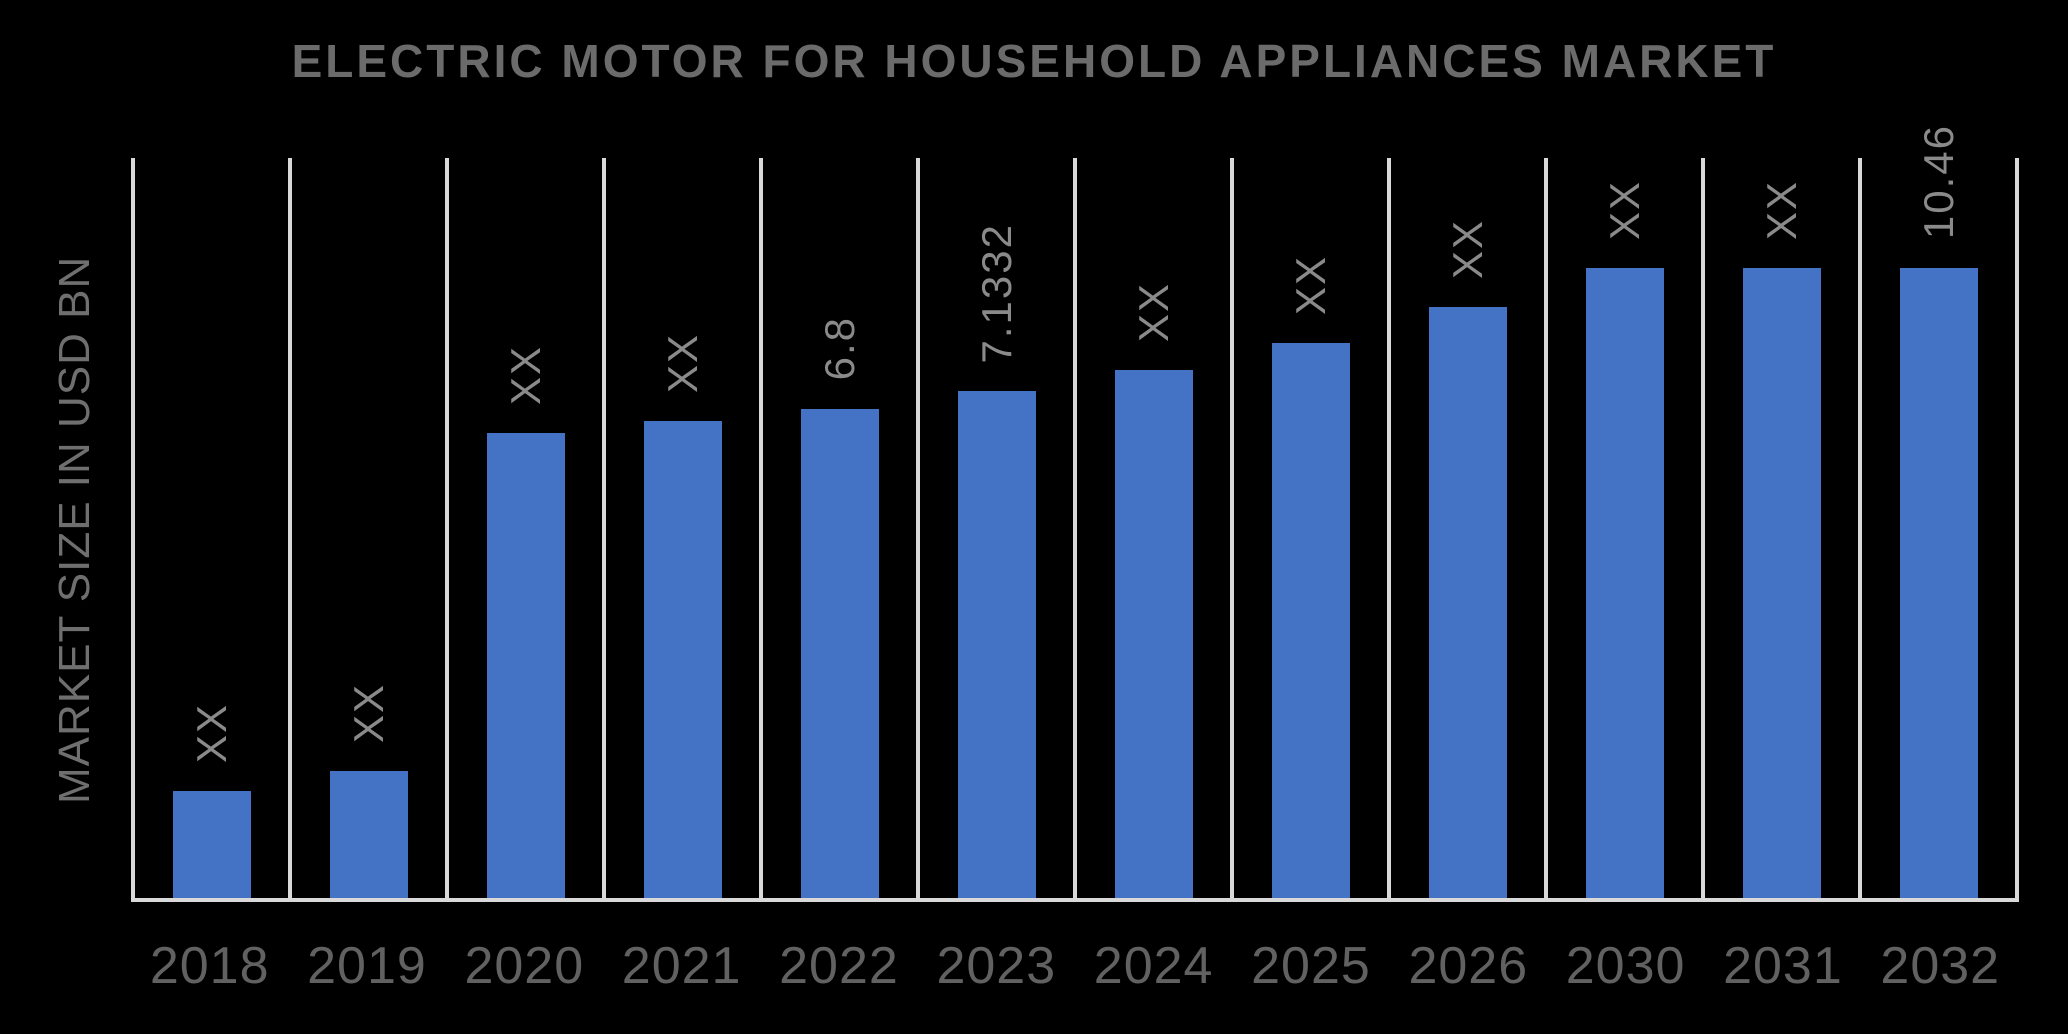  I want to click on bar-value-label-2031: XX, so click(1781, 209).